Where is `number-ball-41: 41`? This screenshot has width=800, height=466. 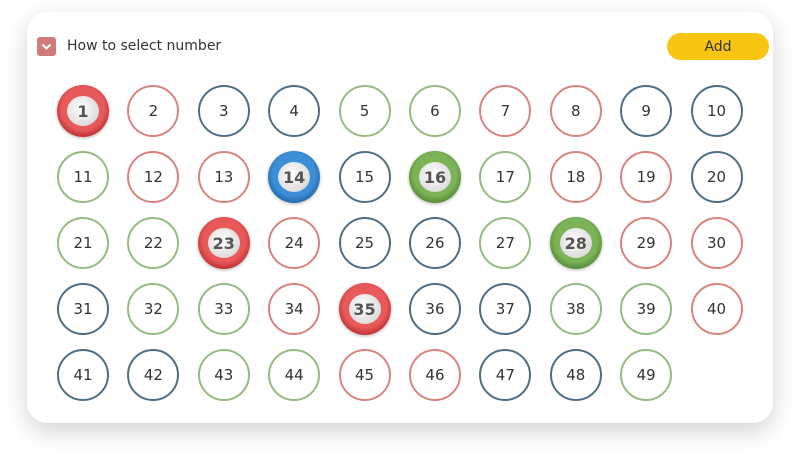
number-ball-41: 41 is located at coordinates (83, 375).